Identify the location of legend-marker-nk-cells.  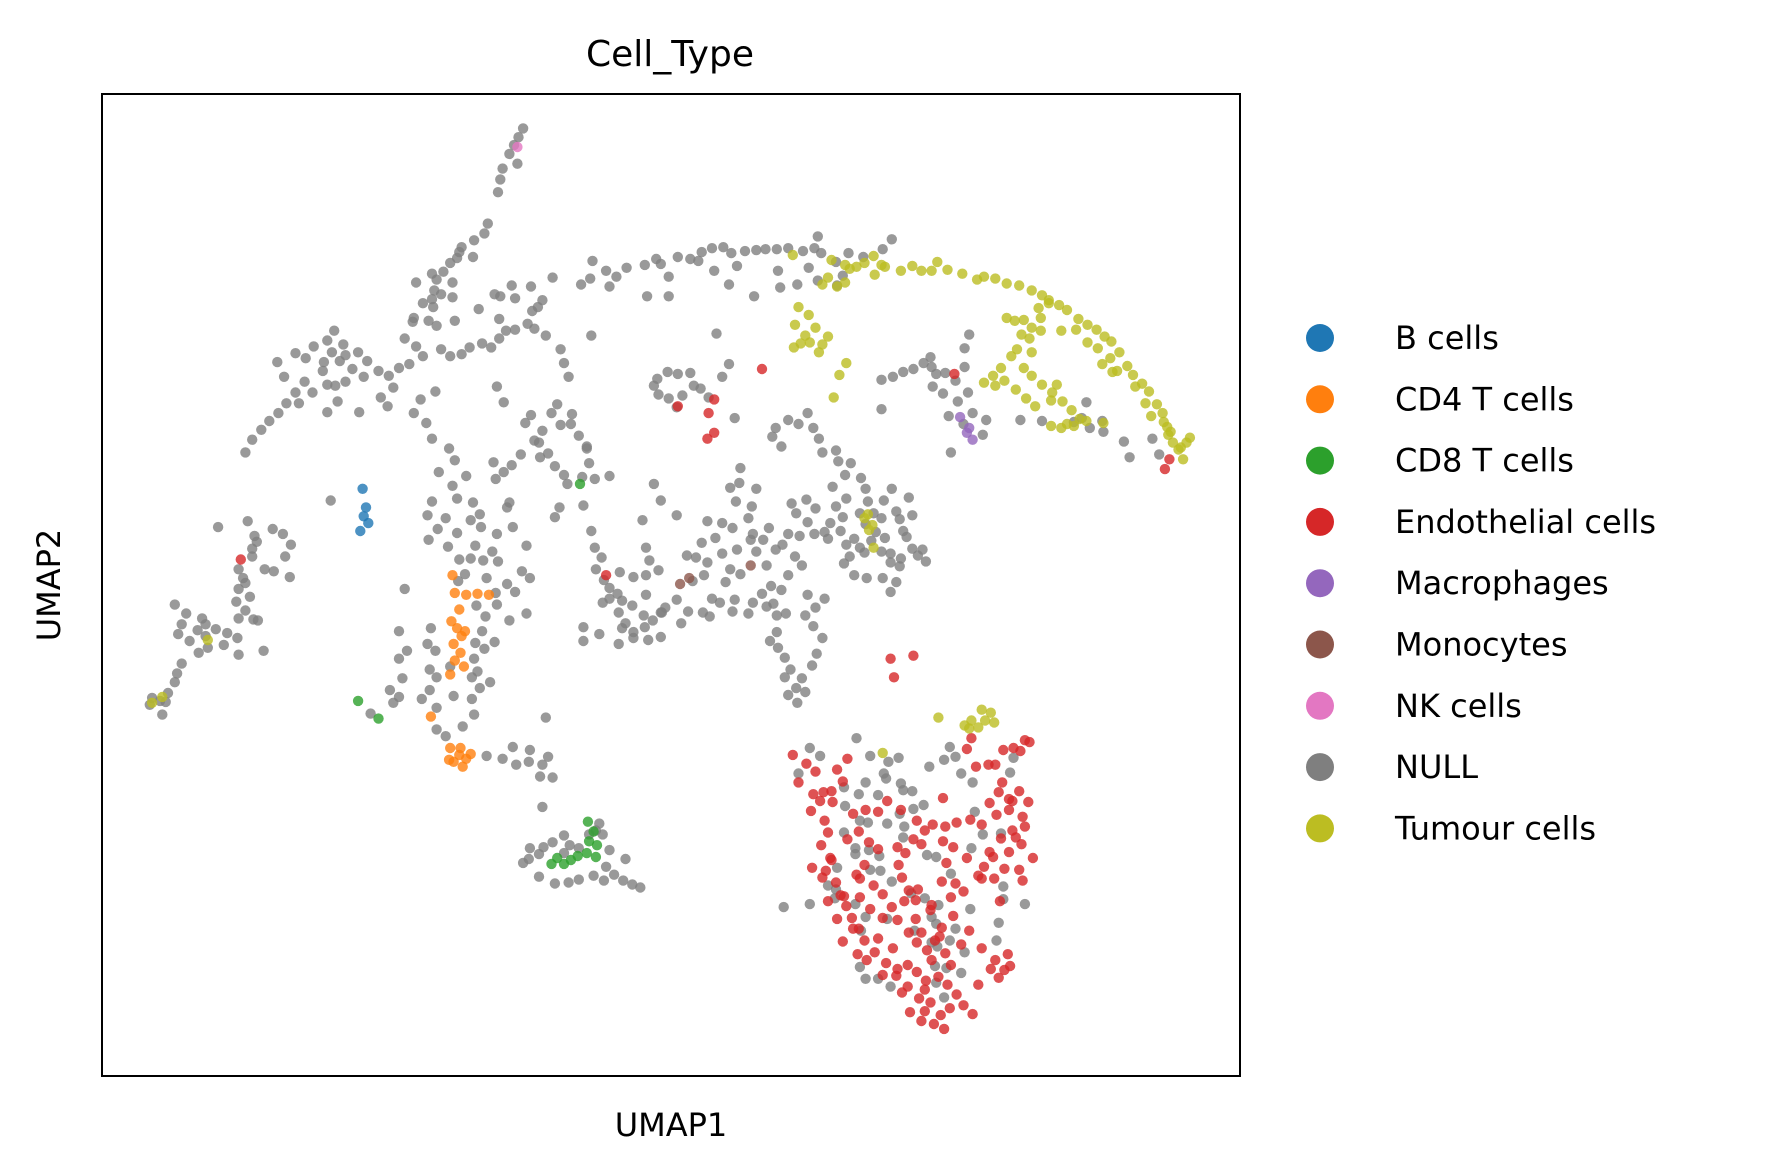
(1320, 705).